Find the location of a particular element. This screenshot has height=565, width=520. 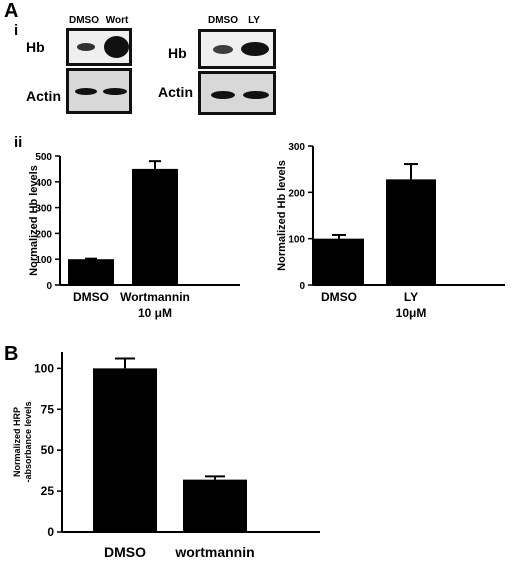

blot-right-row-actin: Actin is located at coordinates (175, 92).